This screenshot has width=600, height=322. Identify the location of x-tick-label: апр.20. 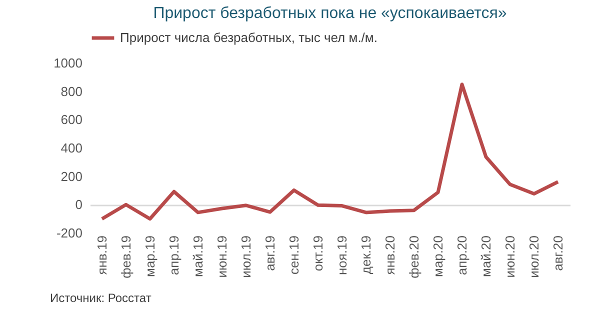
(462, 256).